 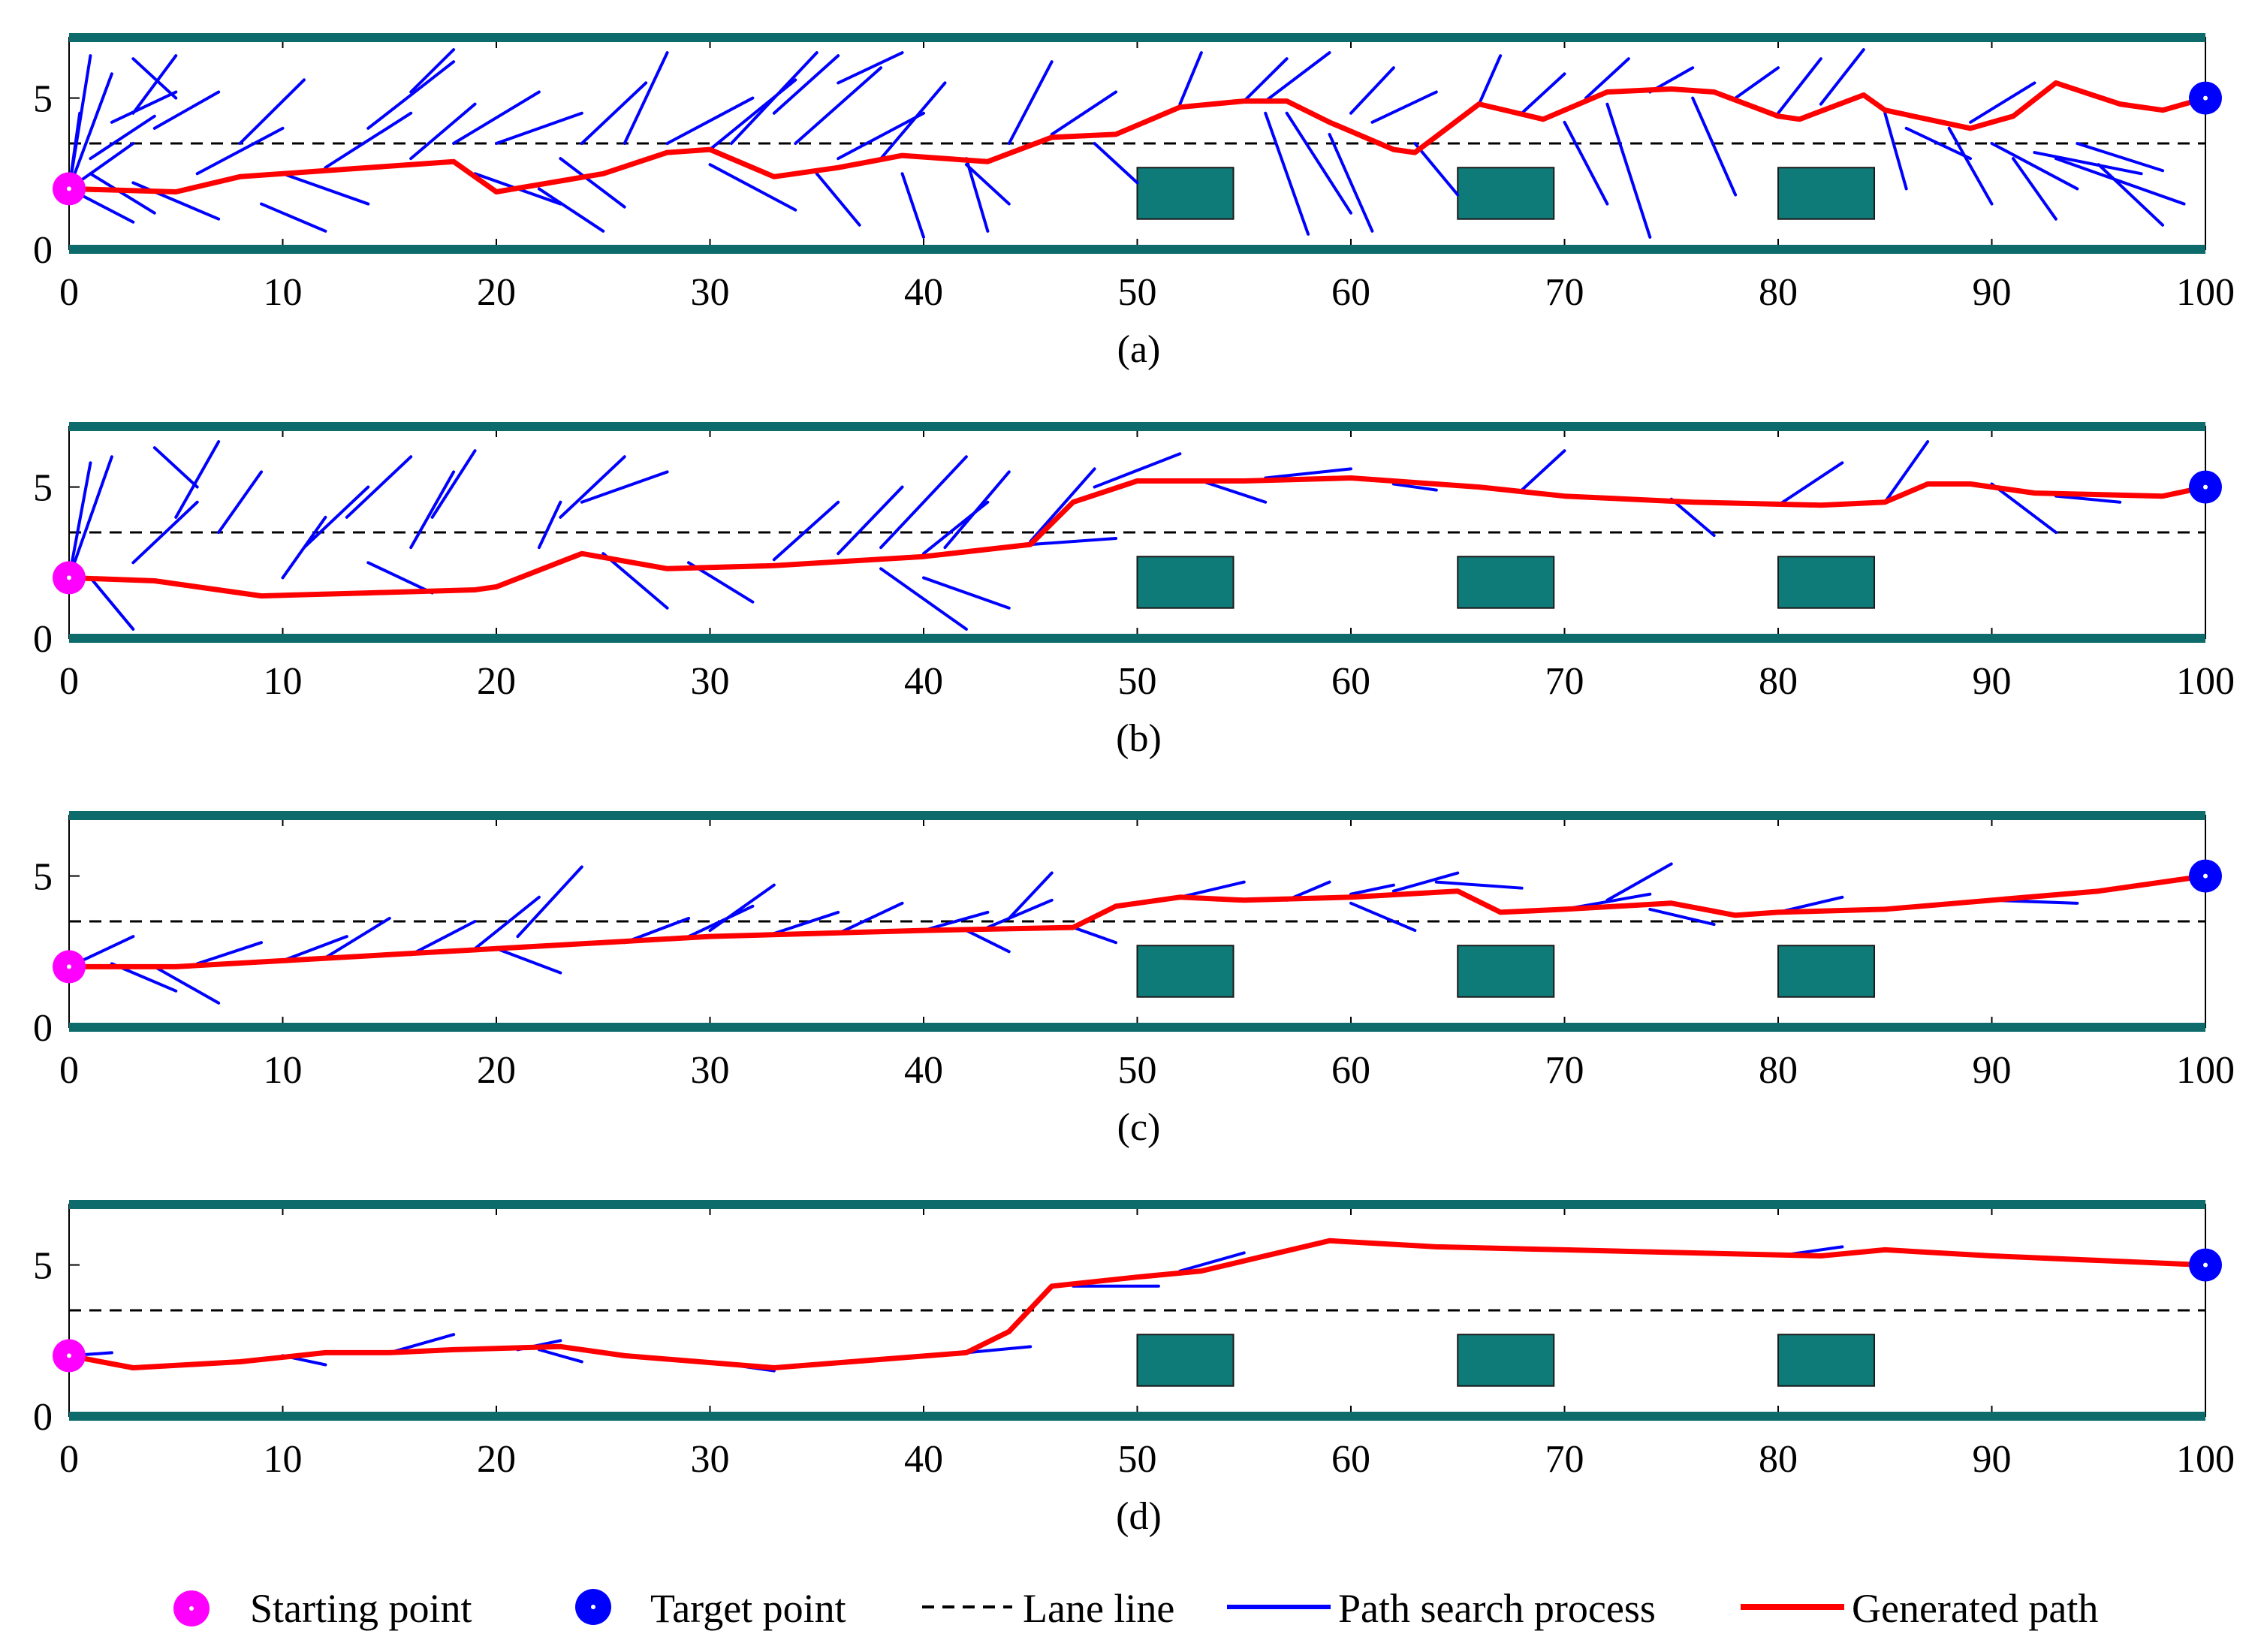 I want to click on y-tick-label: 0, so click(x=43, y=1417).